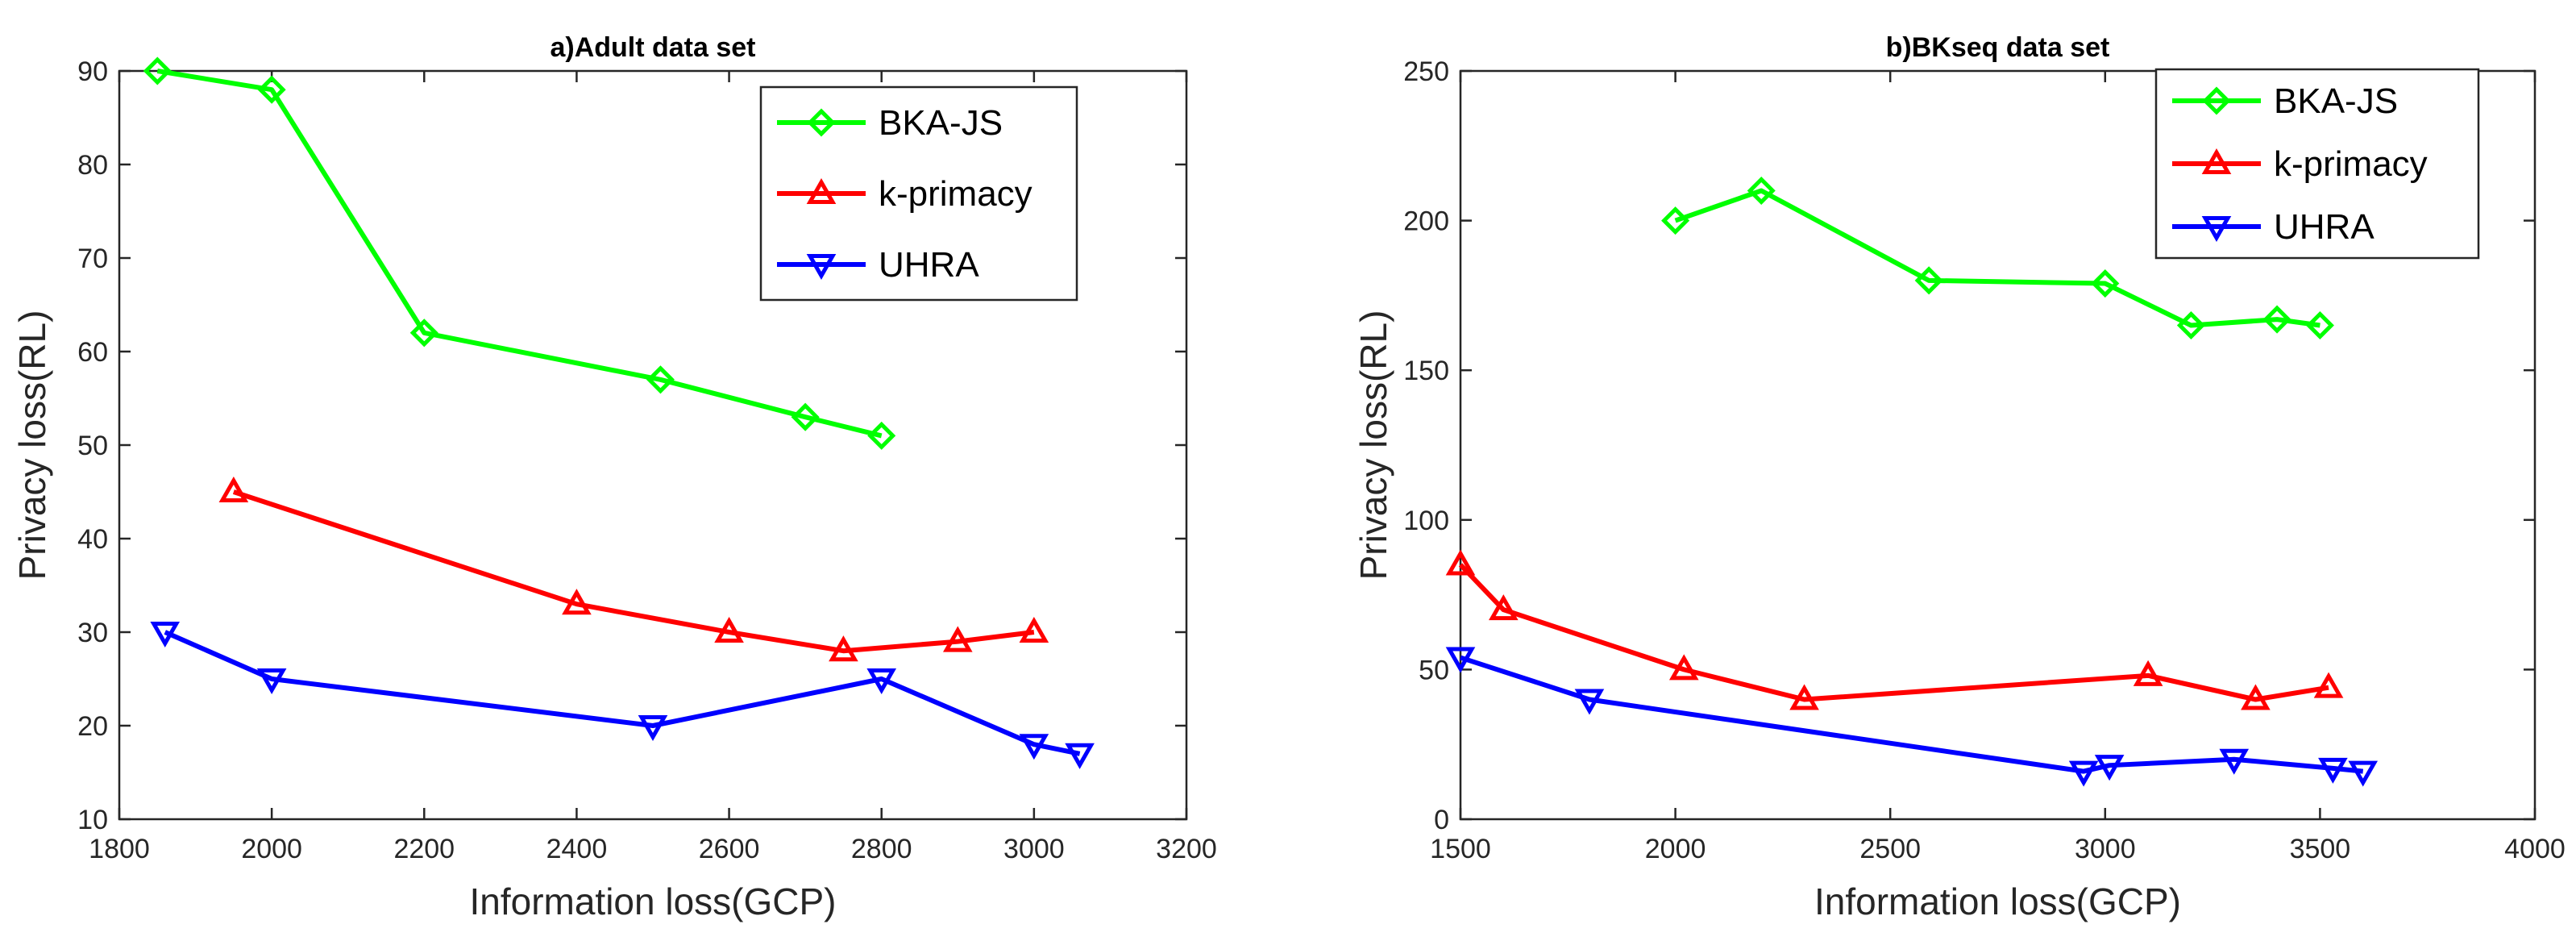  Describe the element at coordinates (2320, 849) in the screenshot. I see `x-tick-label: 3500` at that location.